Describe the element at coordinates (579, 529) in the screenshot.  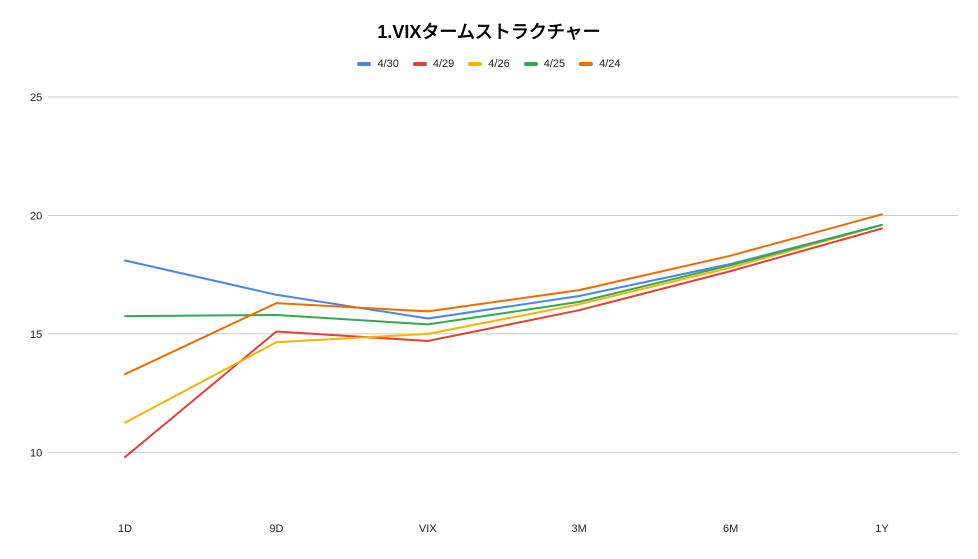
I see `x-tick-label: 3M` at that location.